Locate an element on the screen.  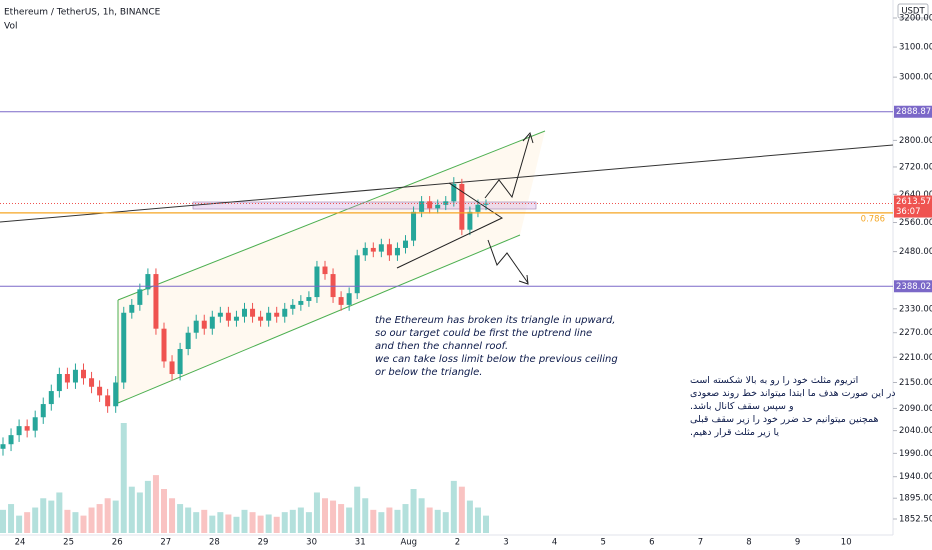
x-tick-label: 4 is located at coordinates (554, 543).